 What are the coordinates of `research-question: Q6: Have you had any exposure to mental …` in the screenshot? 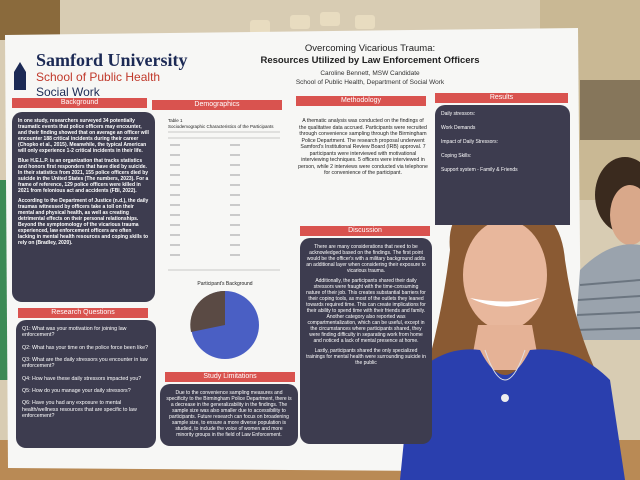 It's located at (79, 410).